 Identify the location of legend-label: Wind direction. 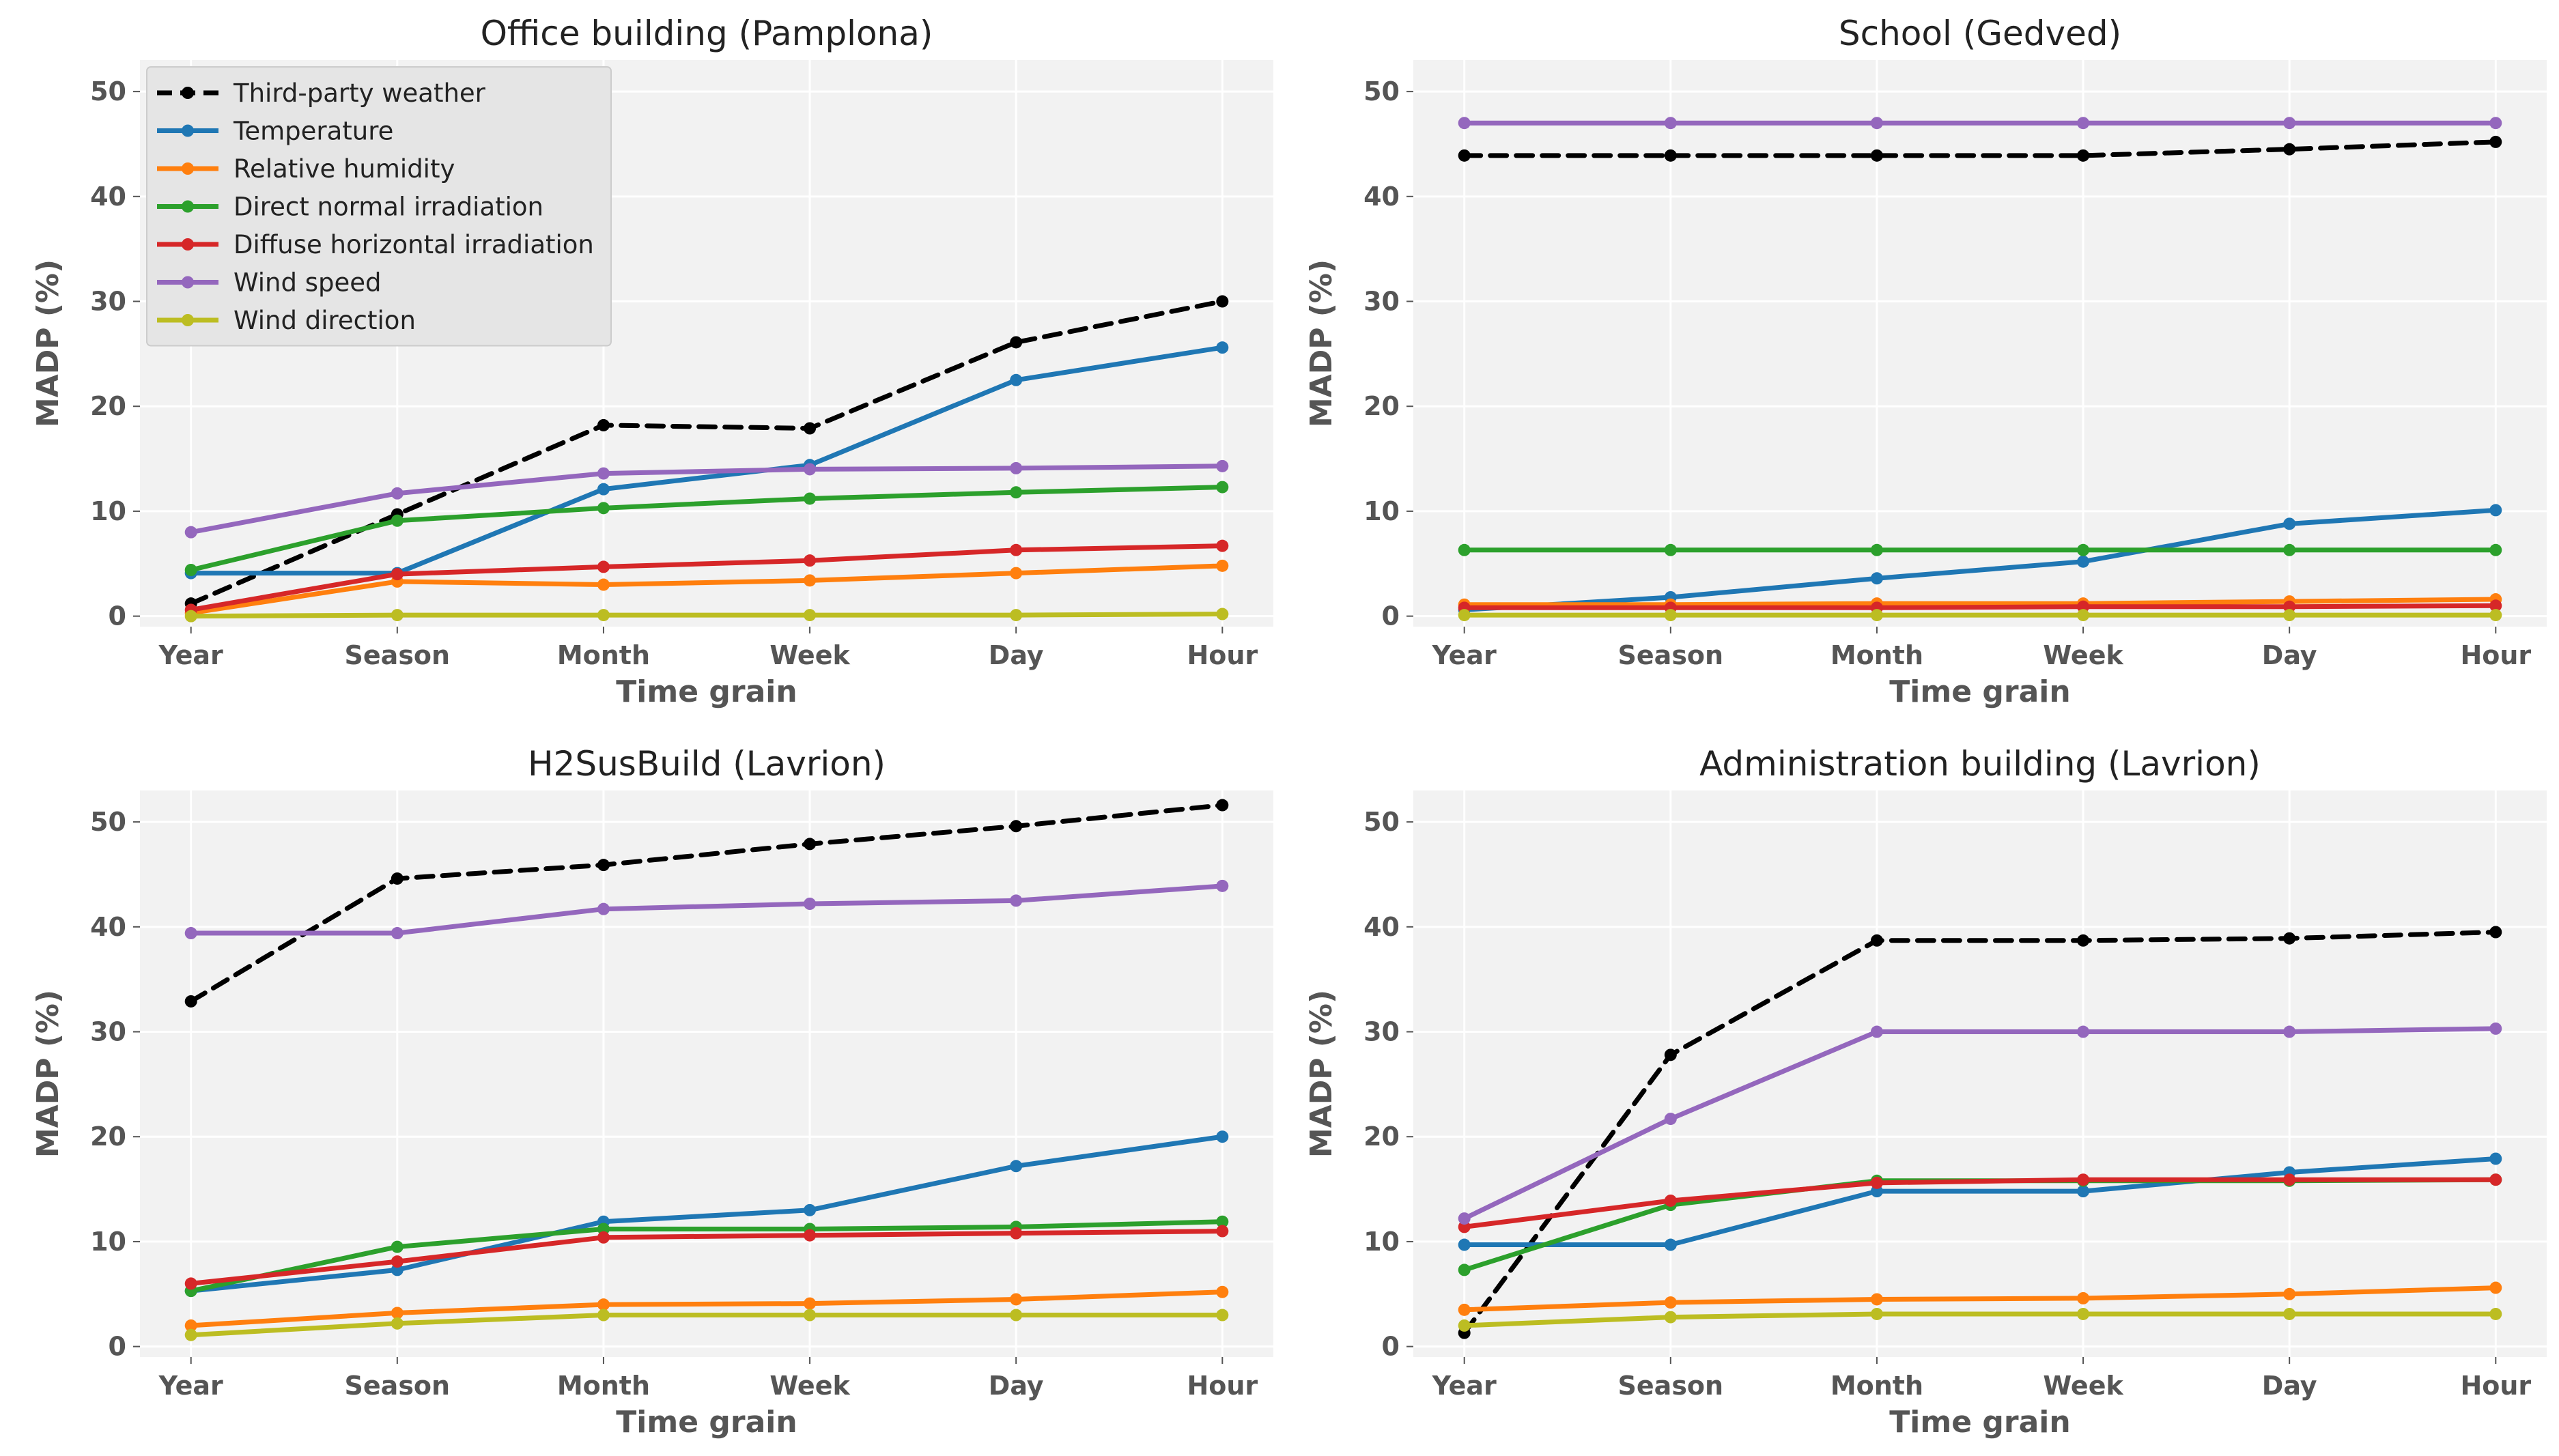
(325, 320).